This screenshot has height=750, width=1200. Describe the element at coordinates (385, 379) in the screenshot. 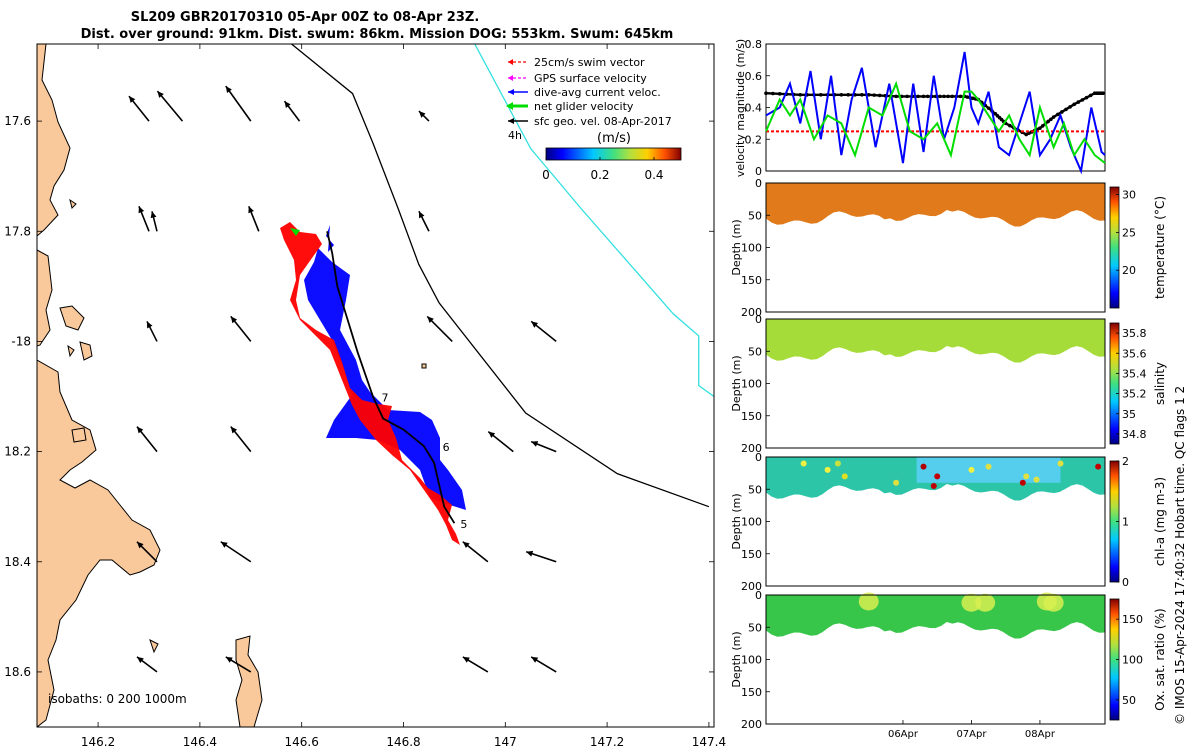

I see `current-velocity-fan` at that location.